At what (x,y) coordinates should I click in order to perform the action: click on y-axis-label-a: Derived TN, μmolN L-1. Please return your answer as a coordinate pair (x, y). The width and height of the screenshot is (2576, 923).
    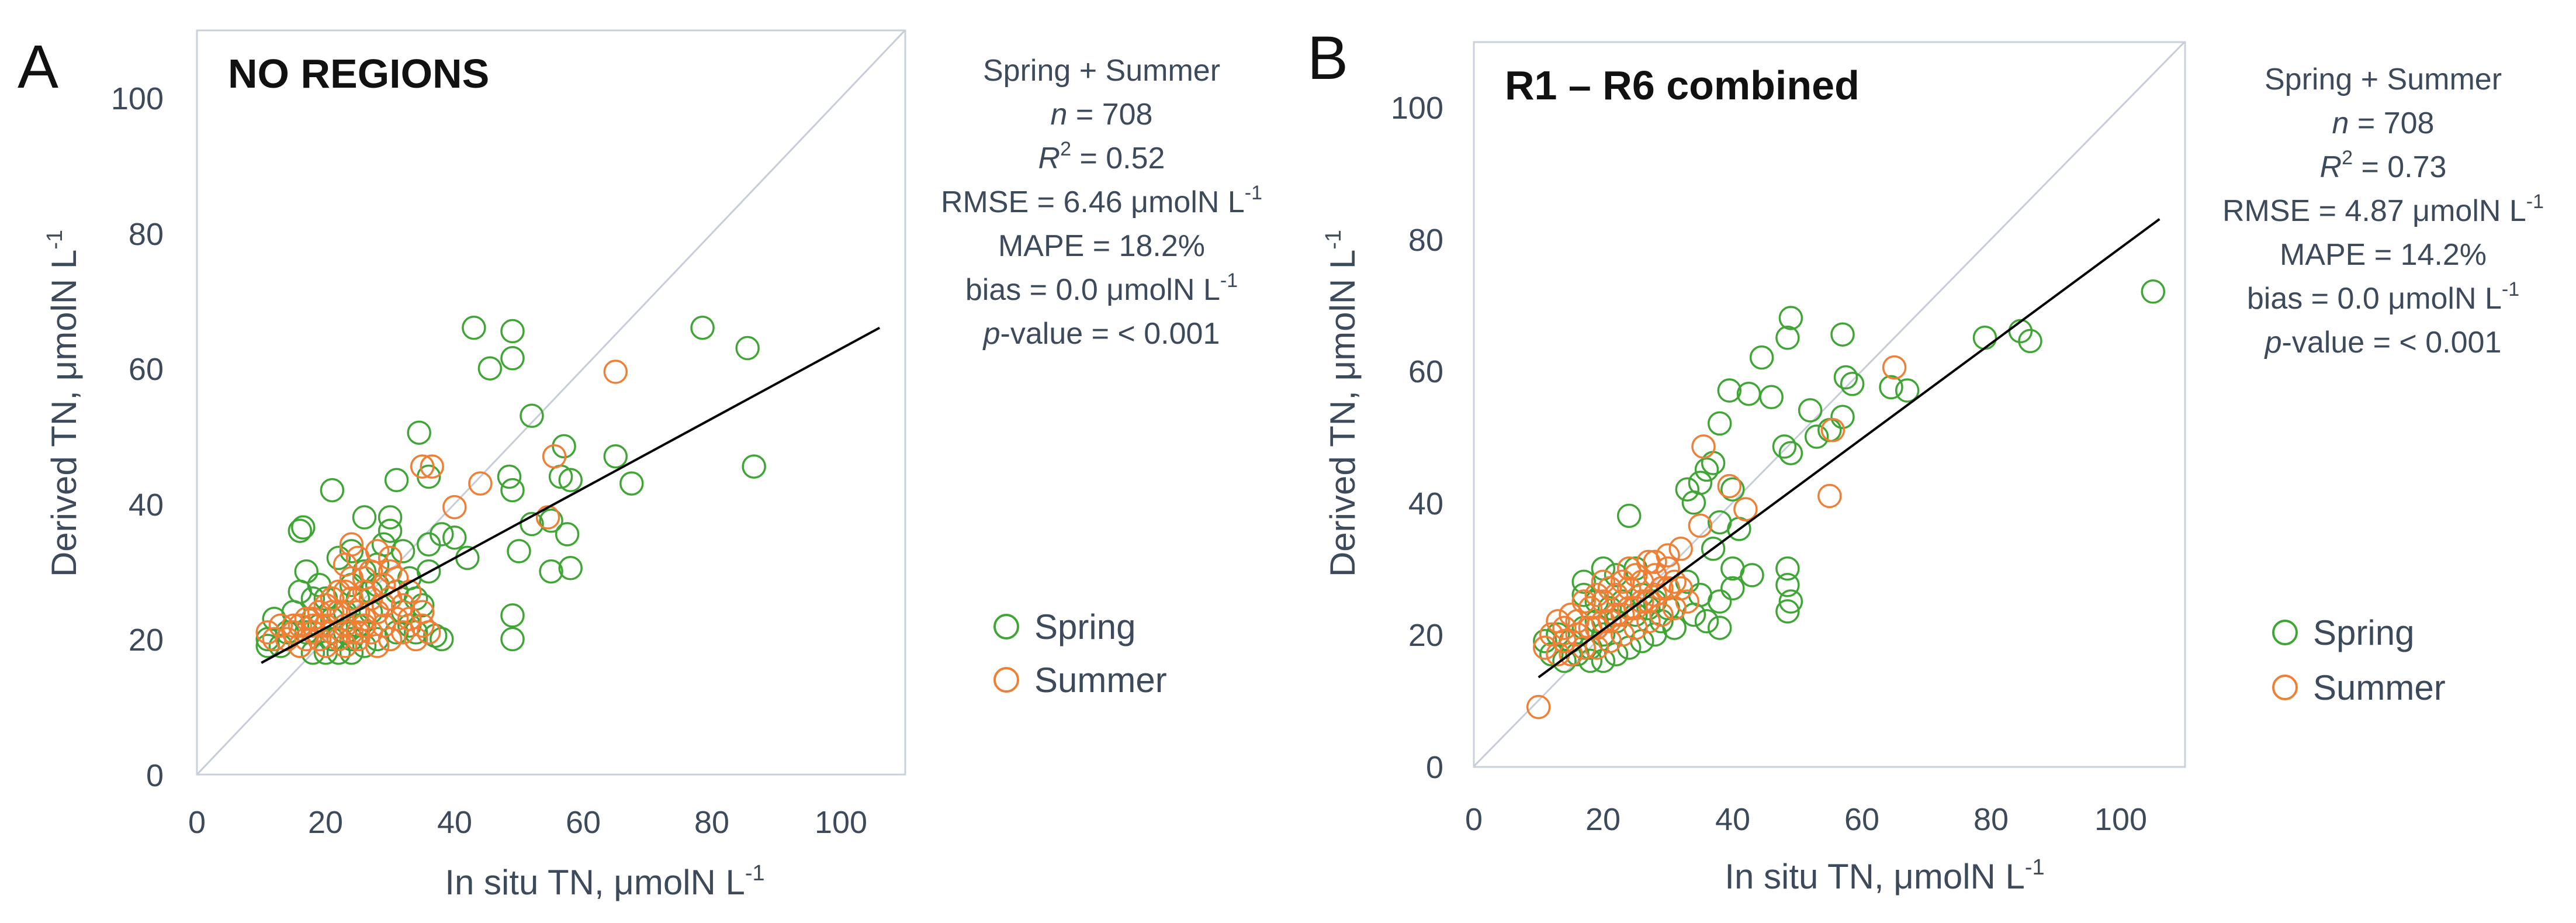
    Looking at the image, I should click on (64, 403).